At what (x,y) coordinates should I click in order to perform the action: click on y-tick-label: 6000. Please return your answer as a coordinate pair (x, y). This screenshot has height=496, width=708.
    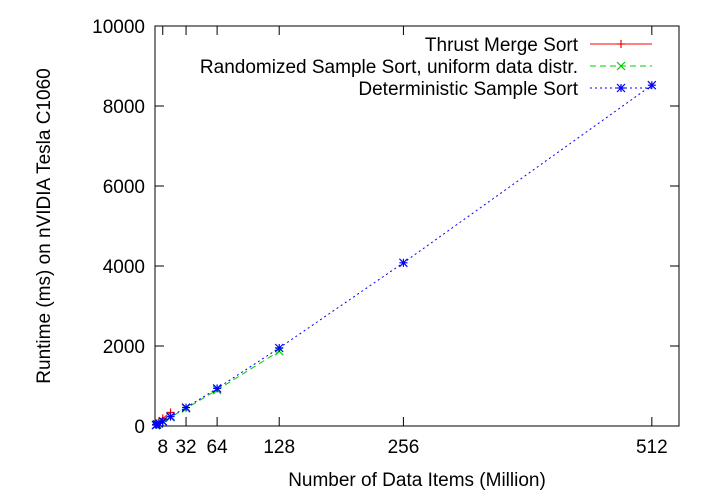
    Looking at the image, I should click on (124, 187).